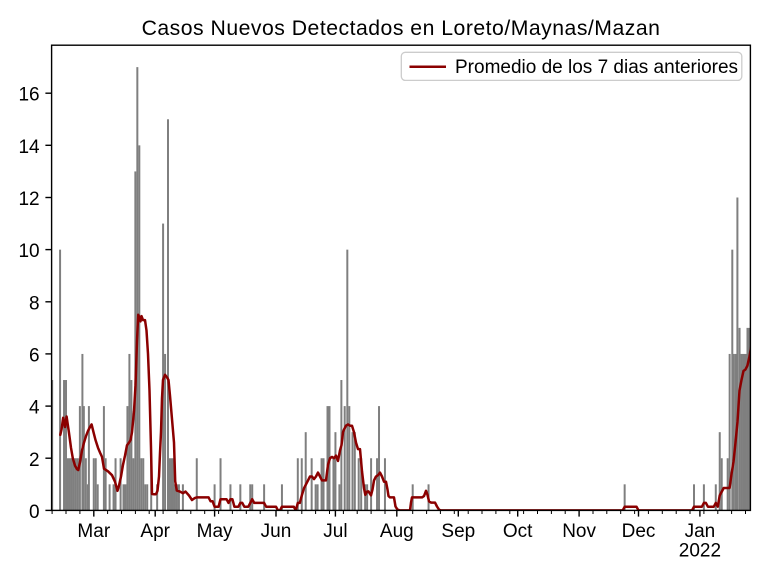 This screenshot has height=576, width=768. Describe the element at coordinates (34, 303) in the screenshot. I see `svg-text: 8` at that location.